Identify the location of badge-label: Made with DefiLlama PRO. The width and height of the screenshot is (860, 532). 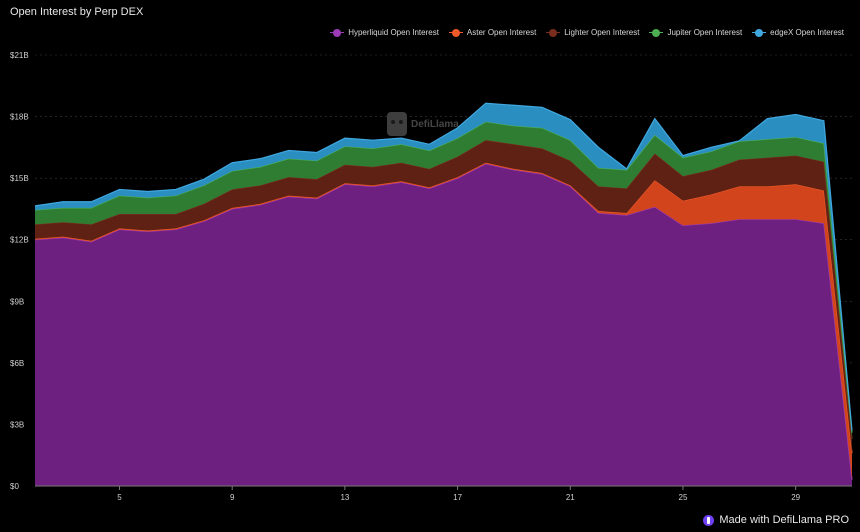
(784, 520).